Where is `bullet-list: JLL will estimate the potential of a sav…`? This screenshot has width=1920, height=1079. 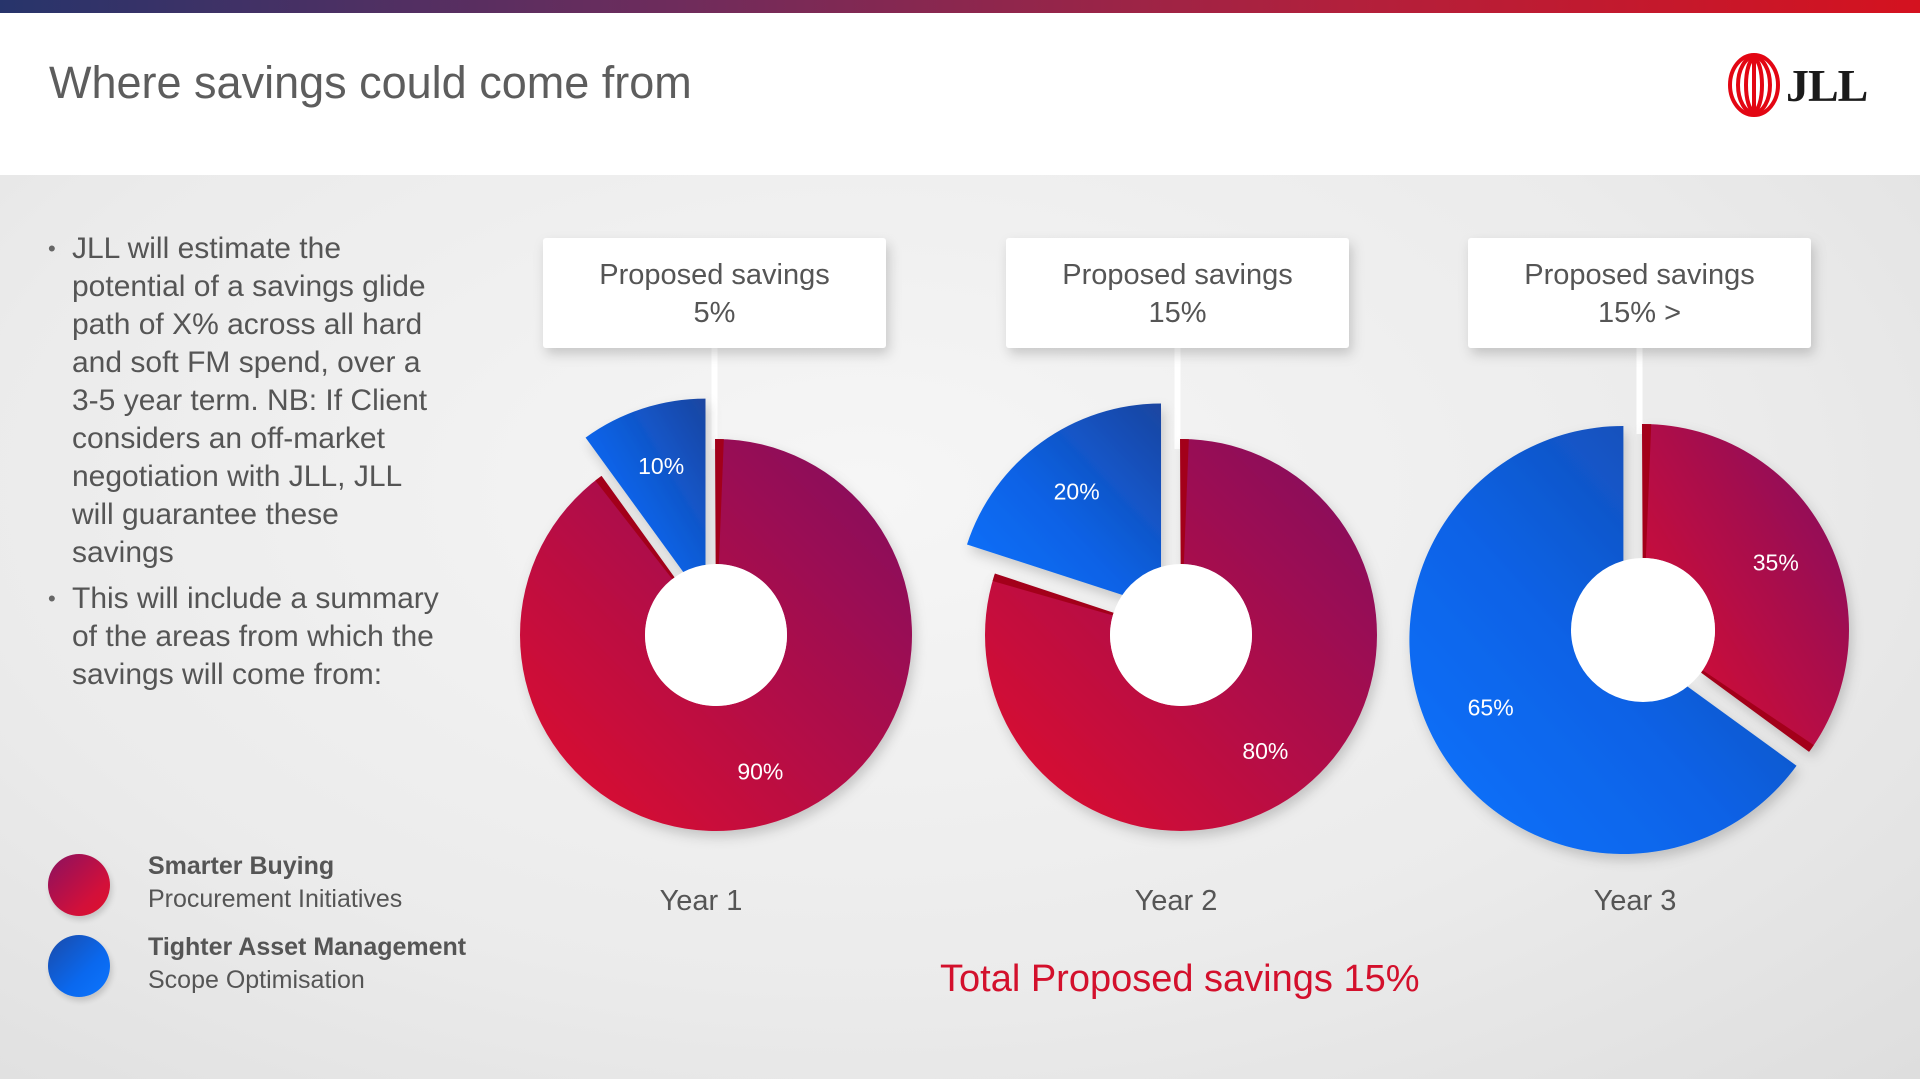 bullet-list: JLL will estimate the potential of a sav… is located at coordinates (244, 466).